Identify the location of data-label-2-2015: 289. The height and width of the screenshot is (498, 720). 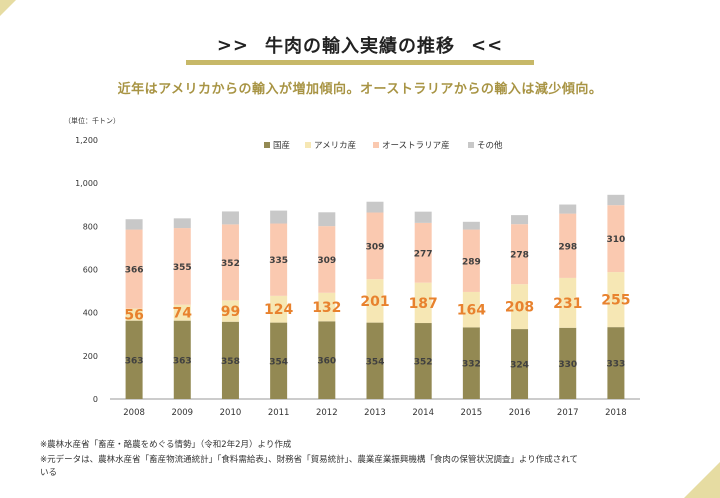
(471, 262).